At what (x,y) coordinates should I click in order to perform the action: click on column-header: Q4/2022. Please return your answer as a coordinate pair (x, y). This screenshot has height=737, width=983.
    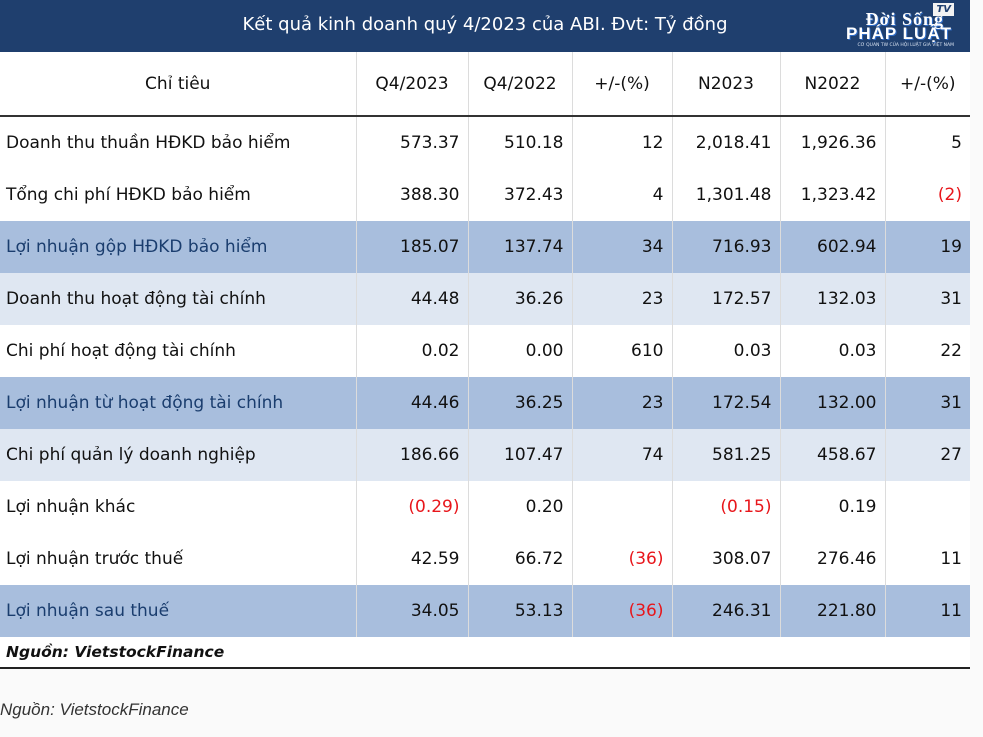
    Looking at the image, I should click on (519, 84).